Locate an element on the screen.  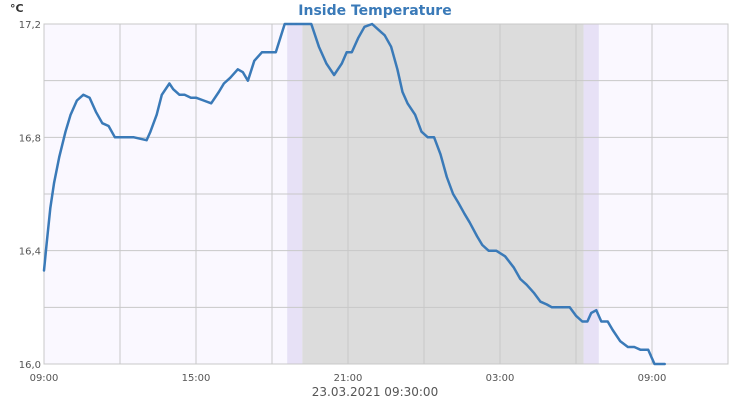
y-tick-label: 16,8 is located at coordinates (30, 138).